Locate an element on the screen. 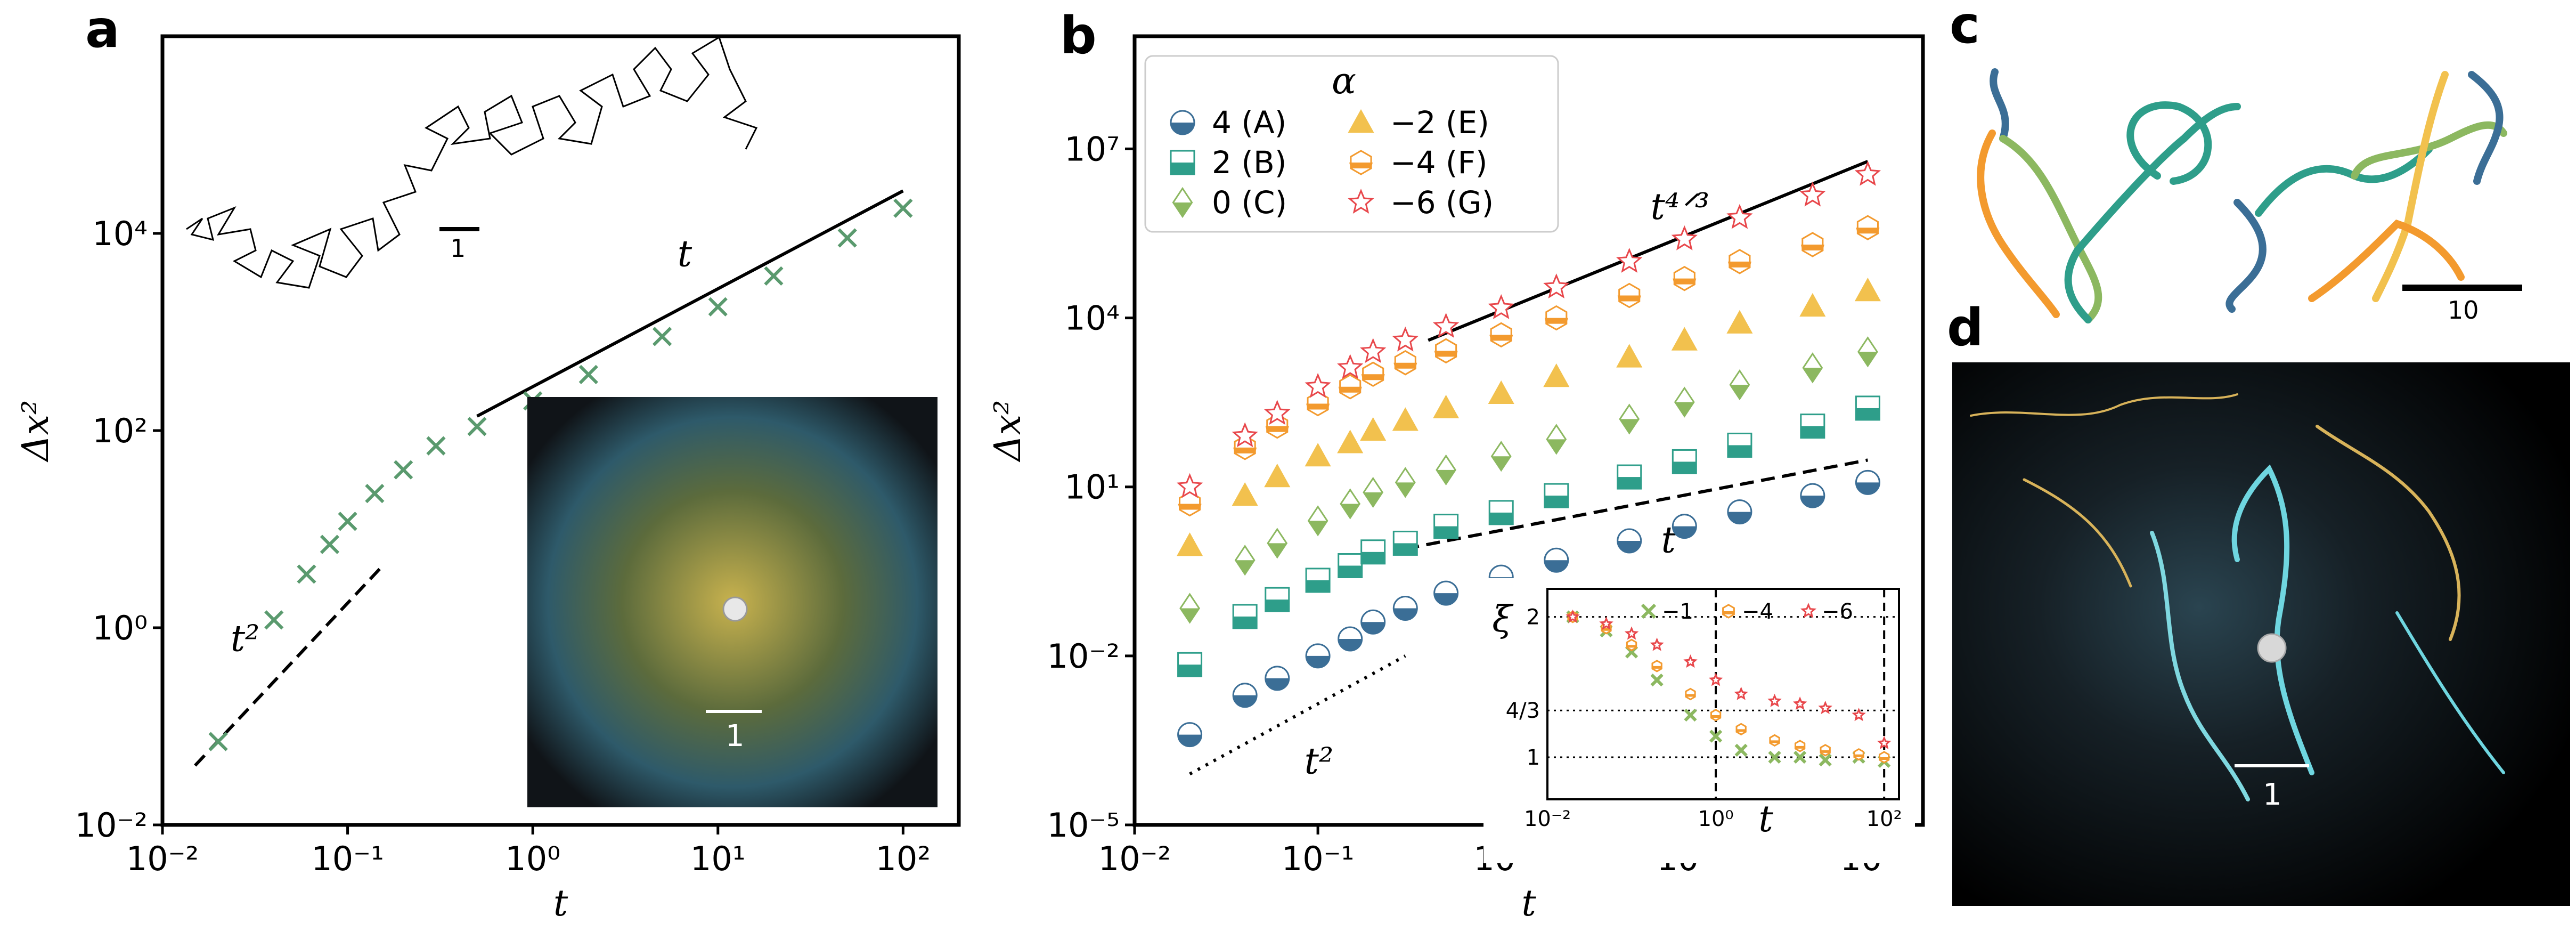 The image size is (2576, 940). filament-cyan is located at coordinates (2272, 619).